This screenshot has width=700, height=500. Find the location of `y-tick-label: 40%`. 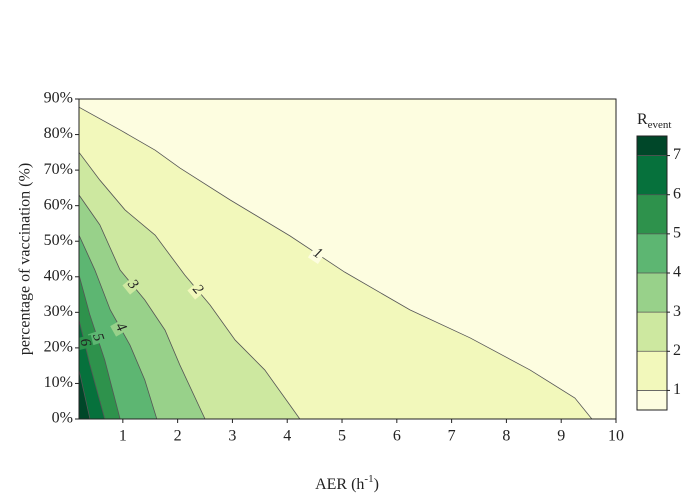

y-tick-label: 40% is located at coordinates (58, 275).